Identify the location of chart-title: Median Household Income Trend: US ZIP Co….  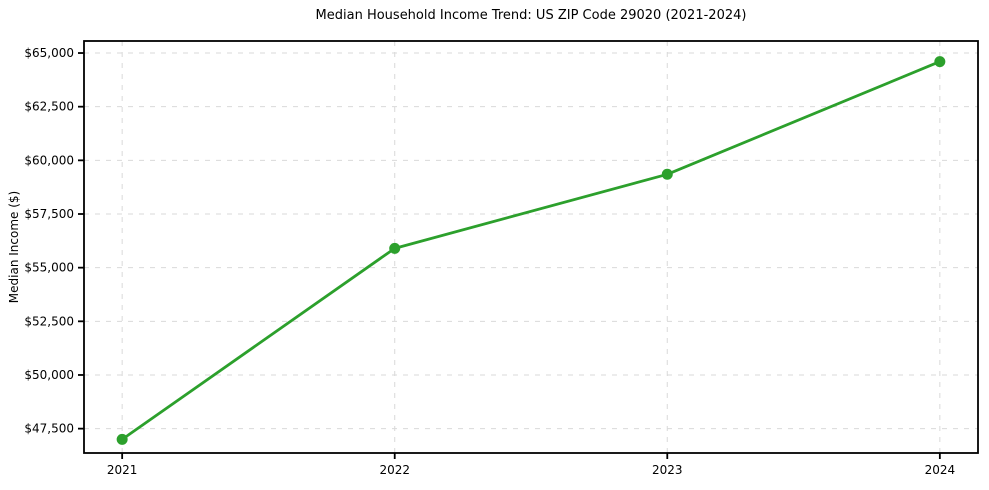
(531, 15).